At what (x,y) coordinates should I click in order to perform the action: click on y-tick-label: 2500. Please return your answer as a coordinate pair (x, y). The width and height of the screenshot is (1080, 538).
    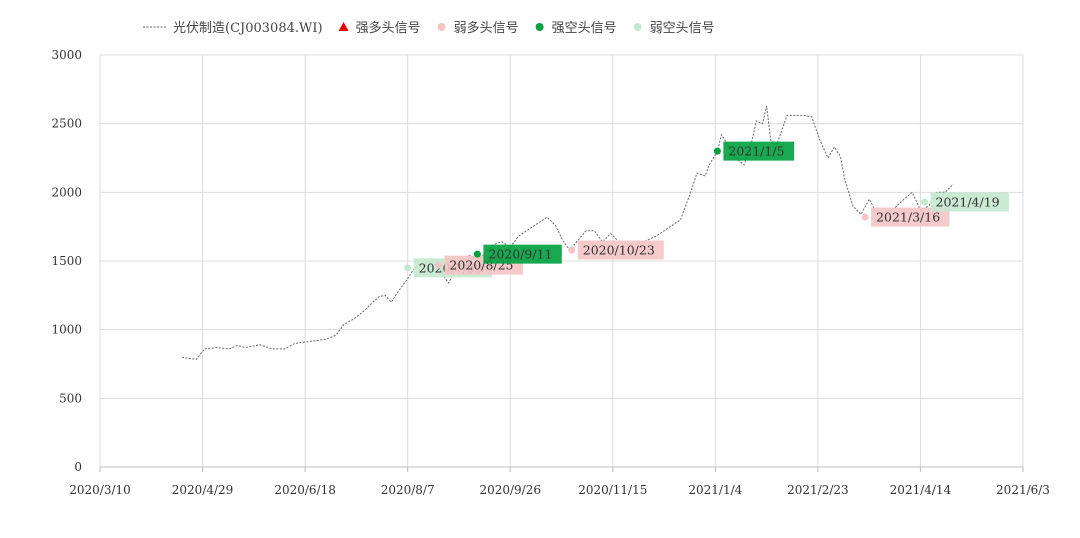
    Looking at the image, I should click on (66, 124).